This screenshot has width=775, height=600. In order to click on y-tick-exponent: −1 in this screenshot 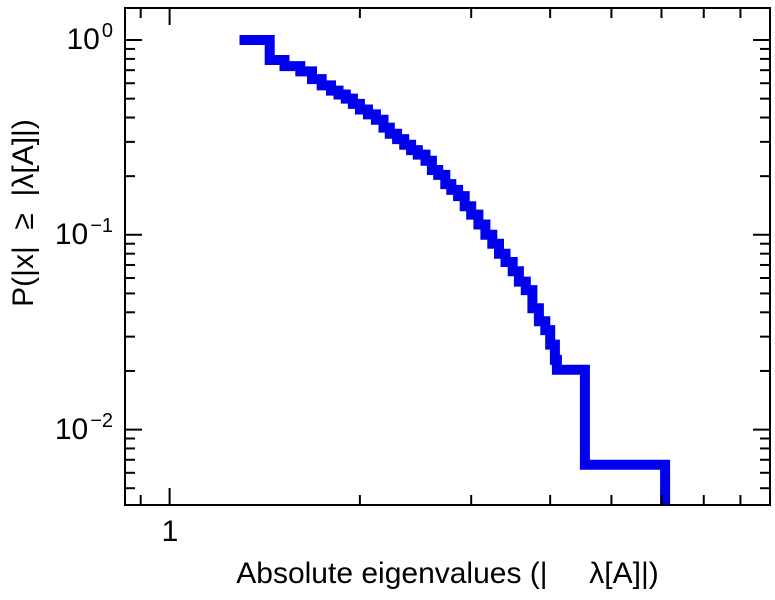, I will do `click(101, 226)`.